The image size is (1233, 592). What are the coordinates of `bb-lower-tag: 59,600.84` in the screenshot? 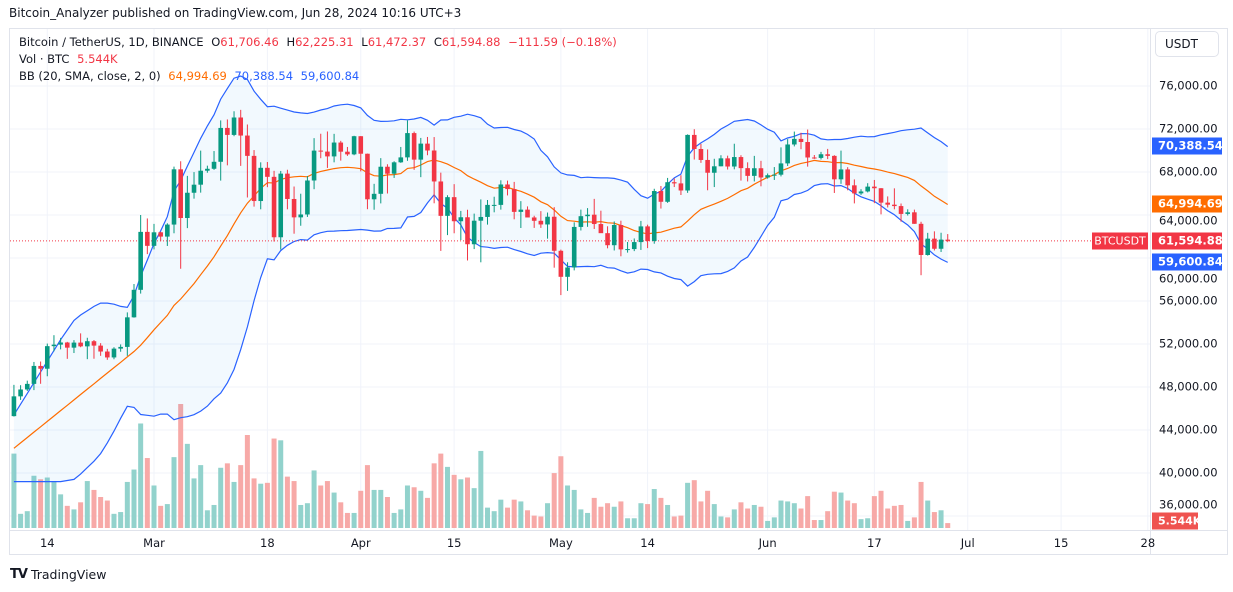 It's located at (1187, 262).